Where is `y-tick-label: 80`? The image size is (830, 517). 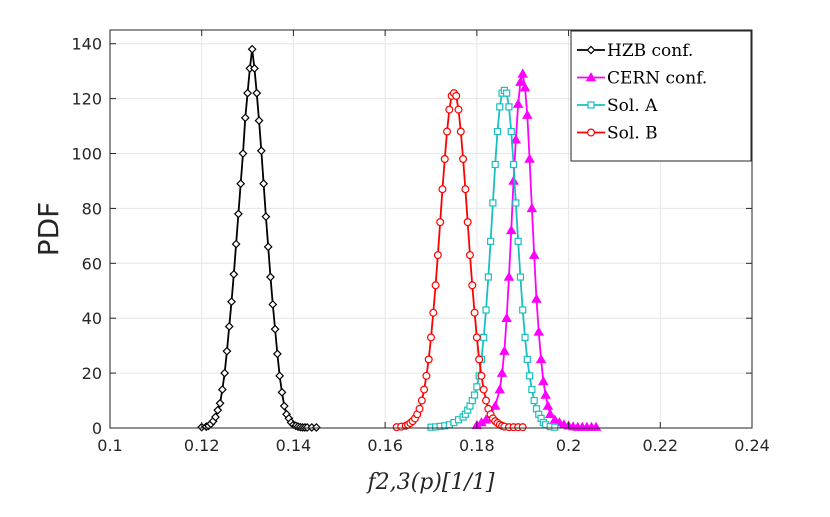 y-tick-label: 80 is located at coordinates (92, 208).